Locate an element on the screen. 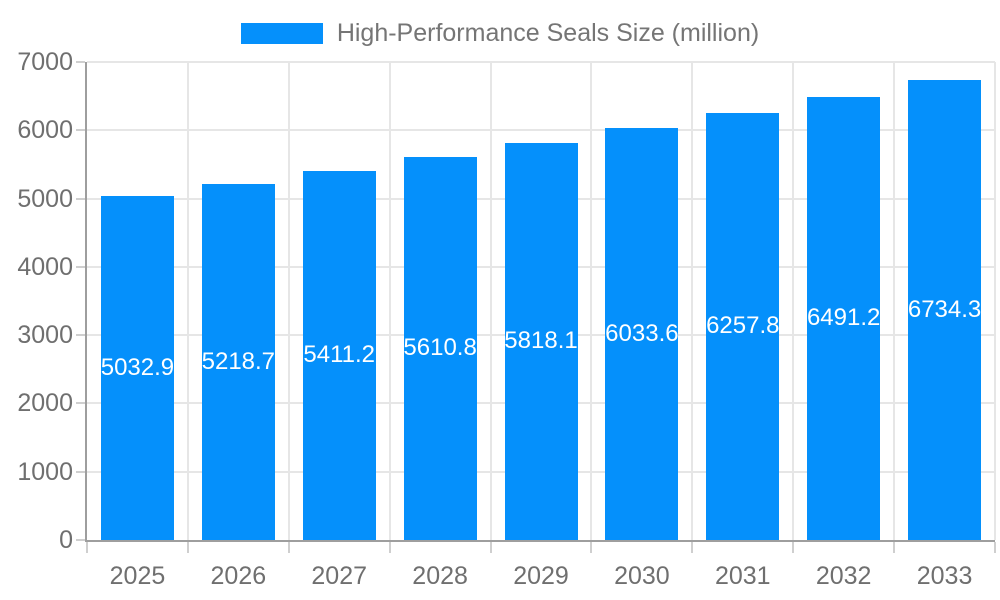  bar-value-label: 6491.2 is located at coordinates (843, 318).